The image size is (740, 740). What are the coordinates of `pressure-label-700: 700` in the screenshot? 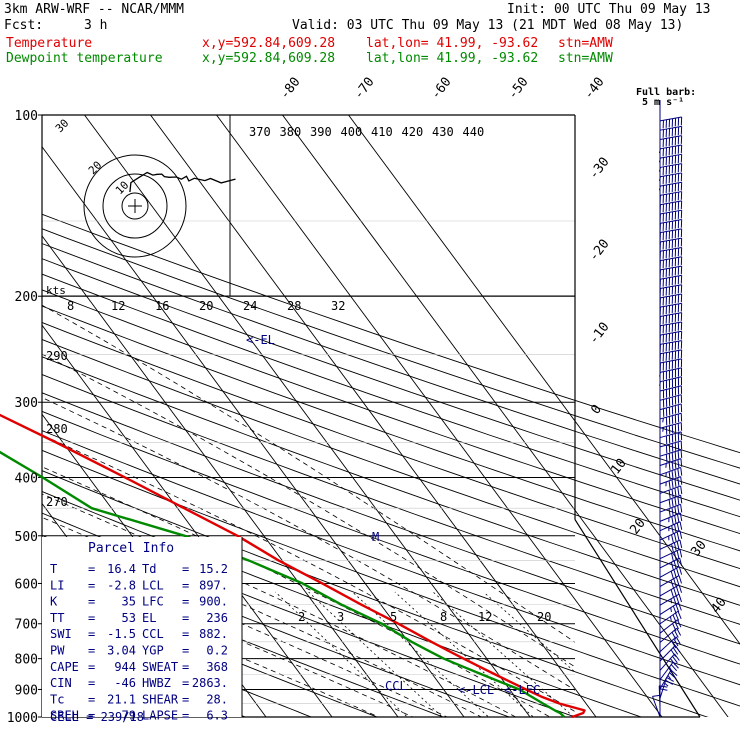 It's located at (26, 625).